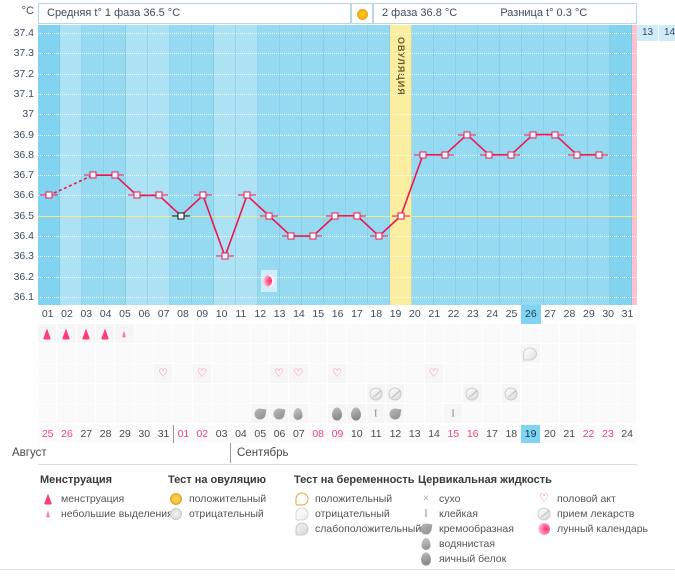 The height and width of the screenshot is (587, 675). What do you see at coordinates (434, 314) in the screenshot?
I see `cycle-day-21: 21` at bounding box center [434, 314].